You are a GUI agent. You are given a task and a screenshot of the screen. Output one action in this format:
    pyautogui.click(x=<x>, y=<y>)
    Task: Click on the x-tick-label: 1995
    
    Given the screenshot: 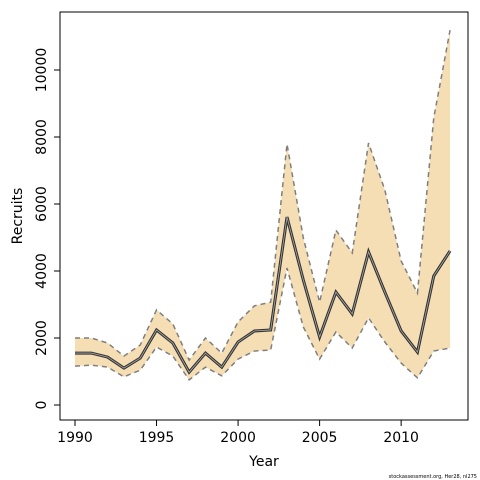 What is the action you would take?
    pyautogui.click(x=157, y=438)
    